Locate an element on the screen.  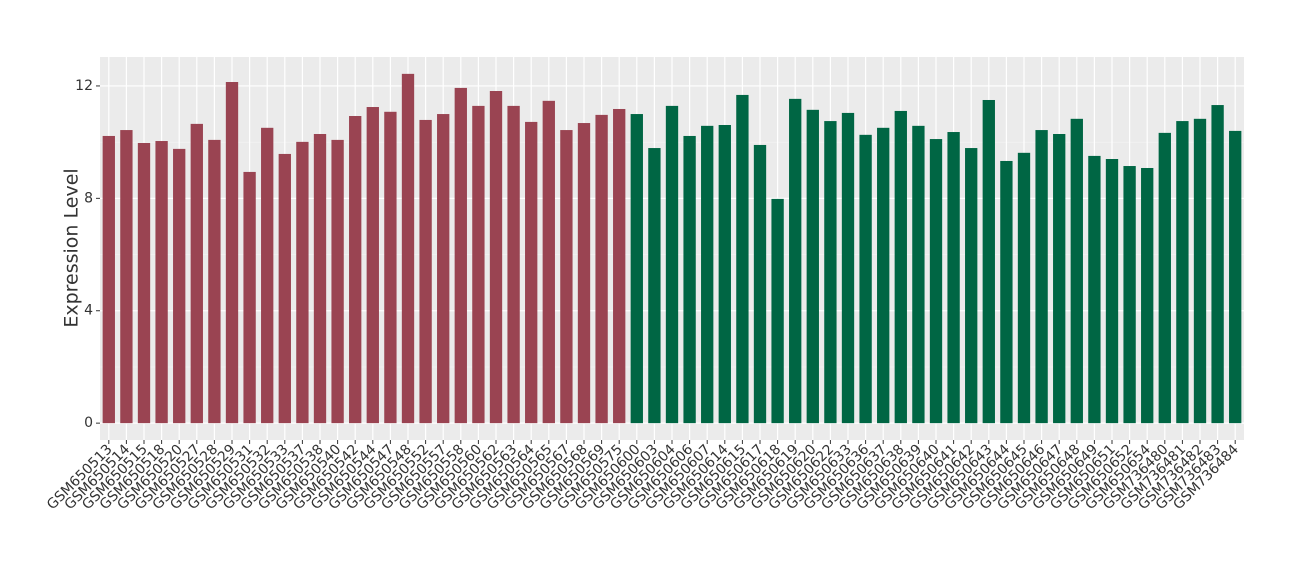
y-tick-label: 0 is located at coordinates (88, 423).